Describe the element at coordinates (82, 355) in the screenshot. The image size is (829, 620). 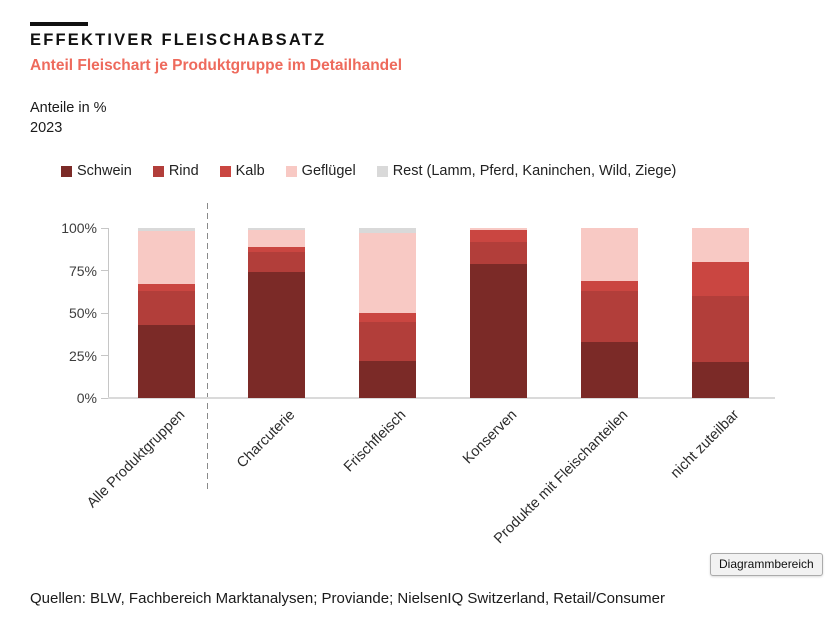
I see `y-tick-label: 25%` at that location.